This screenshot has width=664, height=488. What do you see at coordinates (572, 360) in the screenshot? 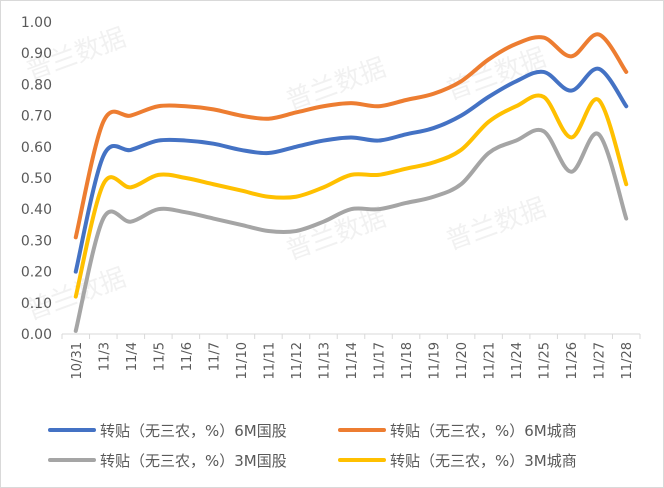
I see `x-tick-label: 11/26` at bounding box center [572, 360].